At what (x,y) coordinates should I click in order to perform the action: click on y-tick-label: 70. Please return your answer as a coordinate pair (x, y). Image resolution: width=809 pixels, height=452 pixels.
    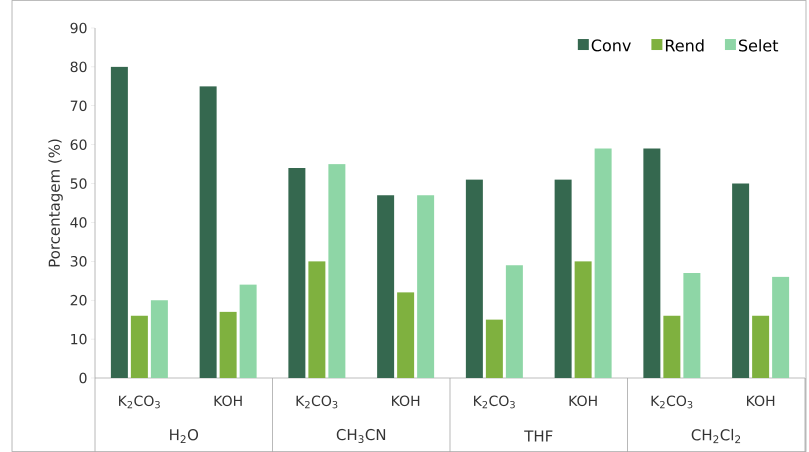
    Looking at the image, I should click on (78, 106).